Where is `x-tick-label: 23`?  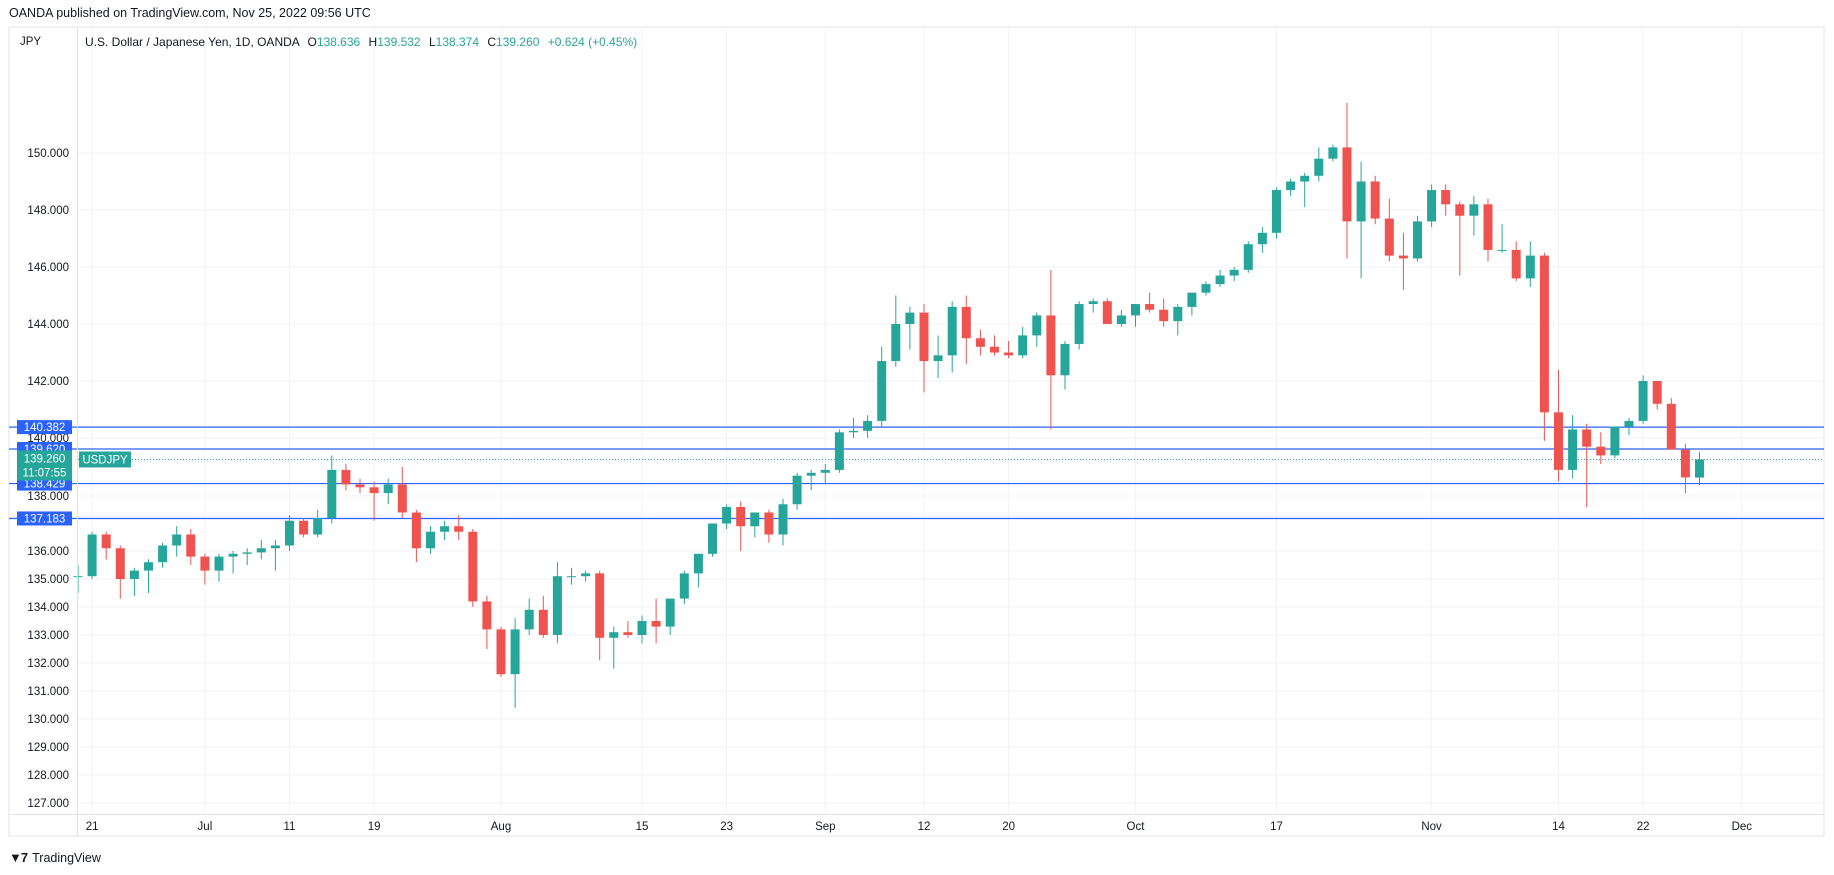
x-tick-label: 23 is located at coordinates (726, 827).